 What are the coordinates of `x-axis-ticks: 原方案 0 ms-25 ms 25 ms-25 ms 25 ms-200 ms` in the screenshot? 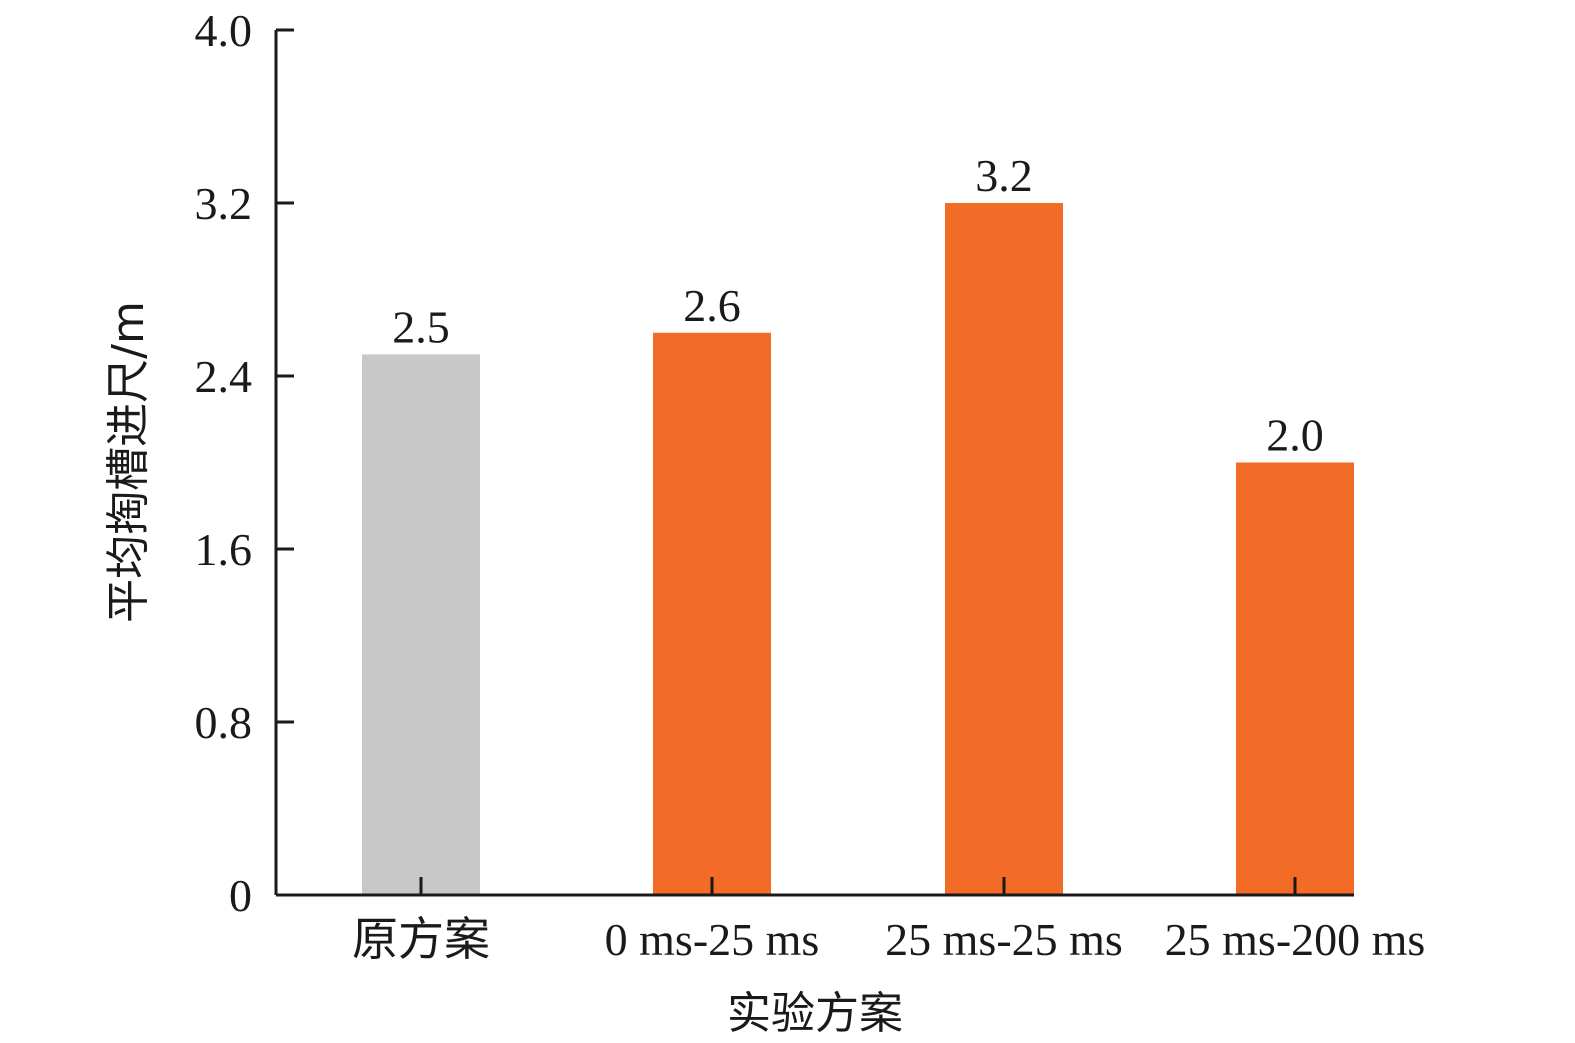 It's located at (888, 921).